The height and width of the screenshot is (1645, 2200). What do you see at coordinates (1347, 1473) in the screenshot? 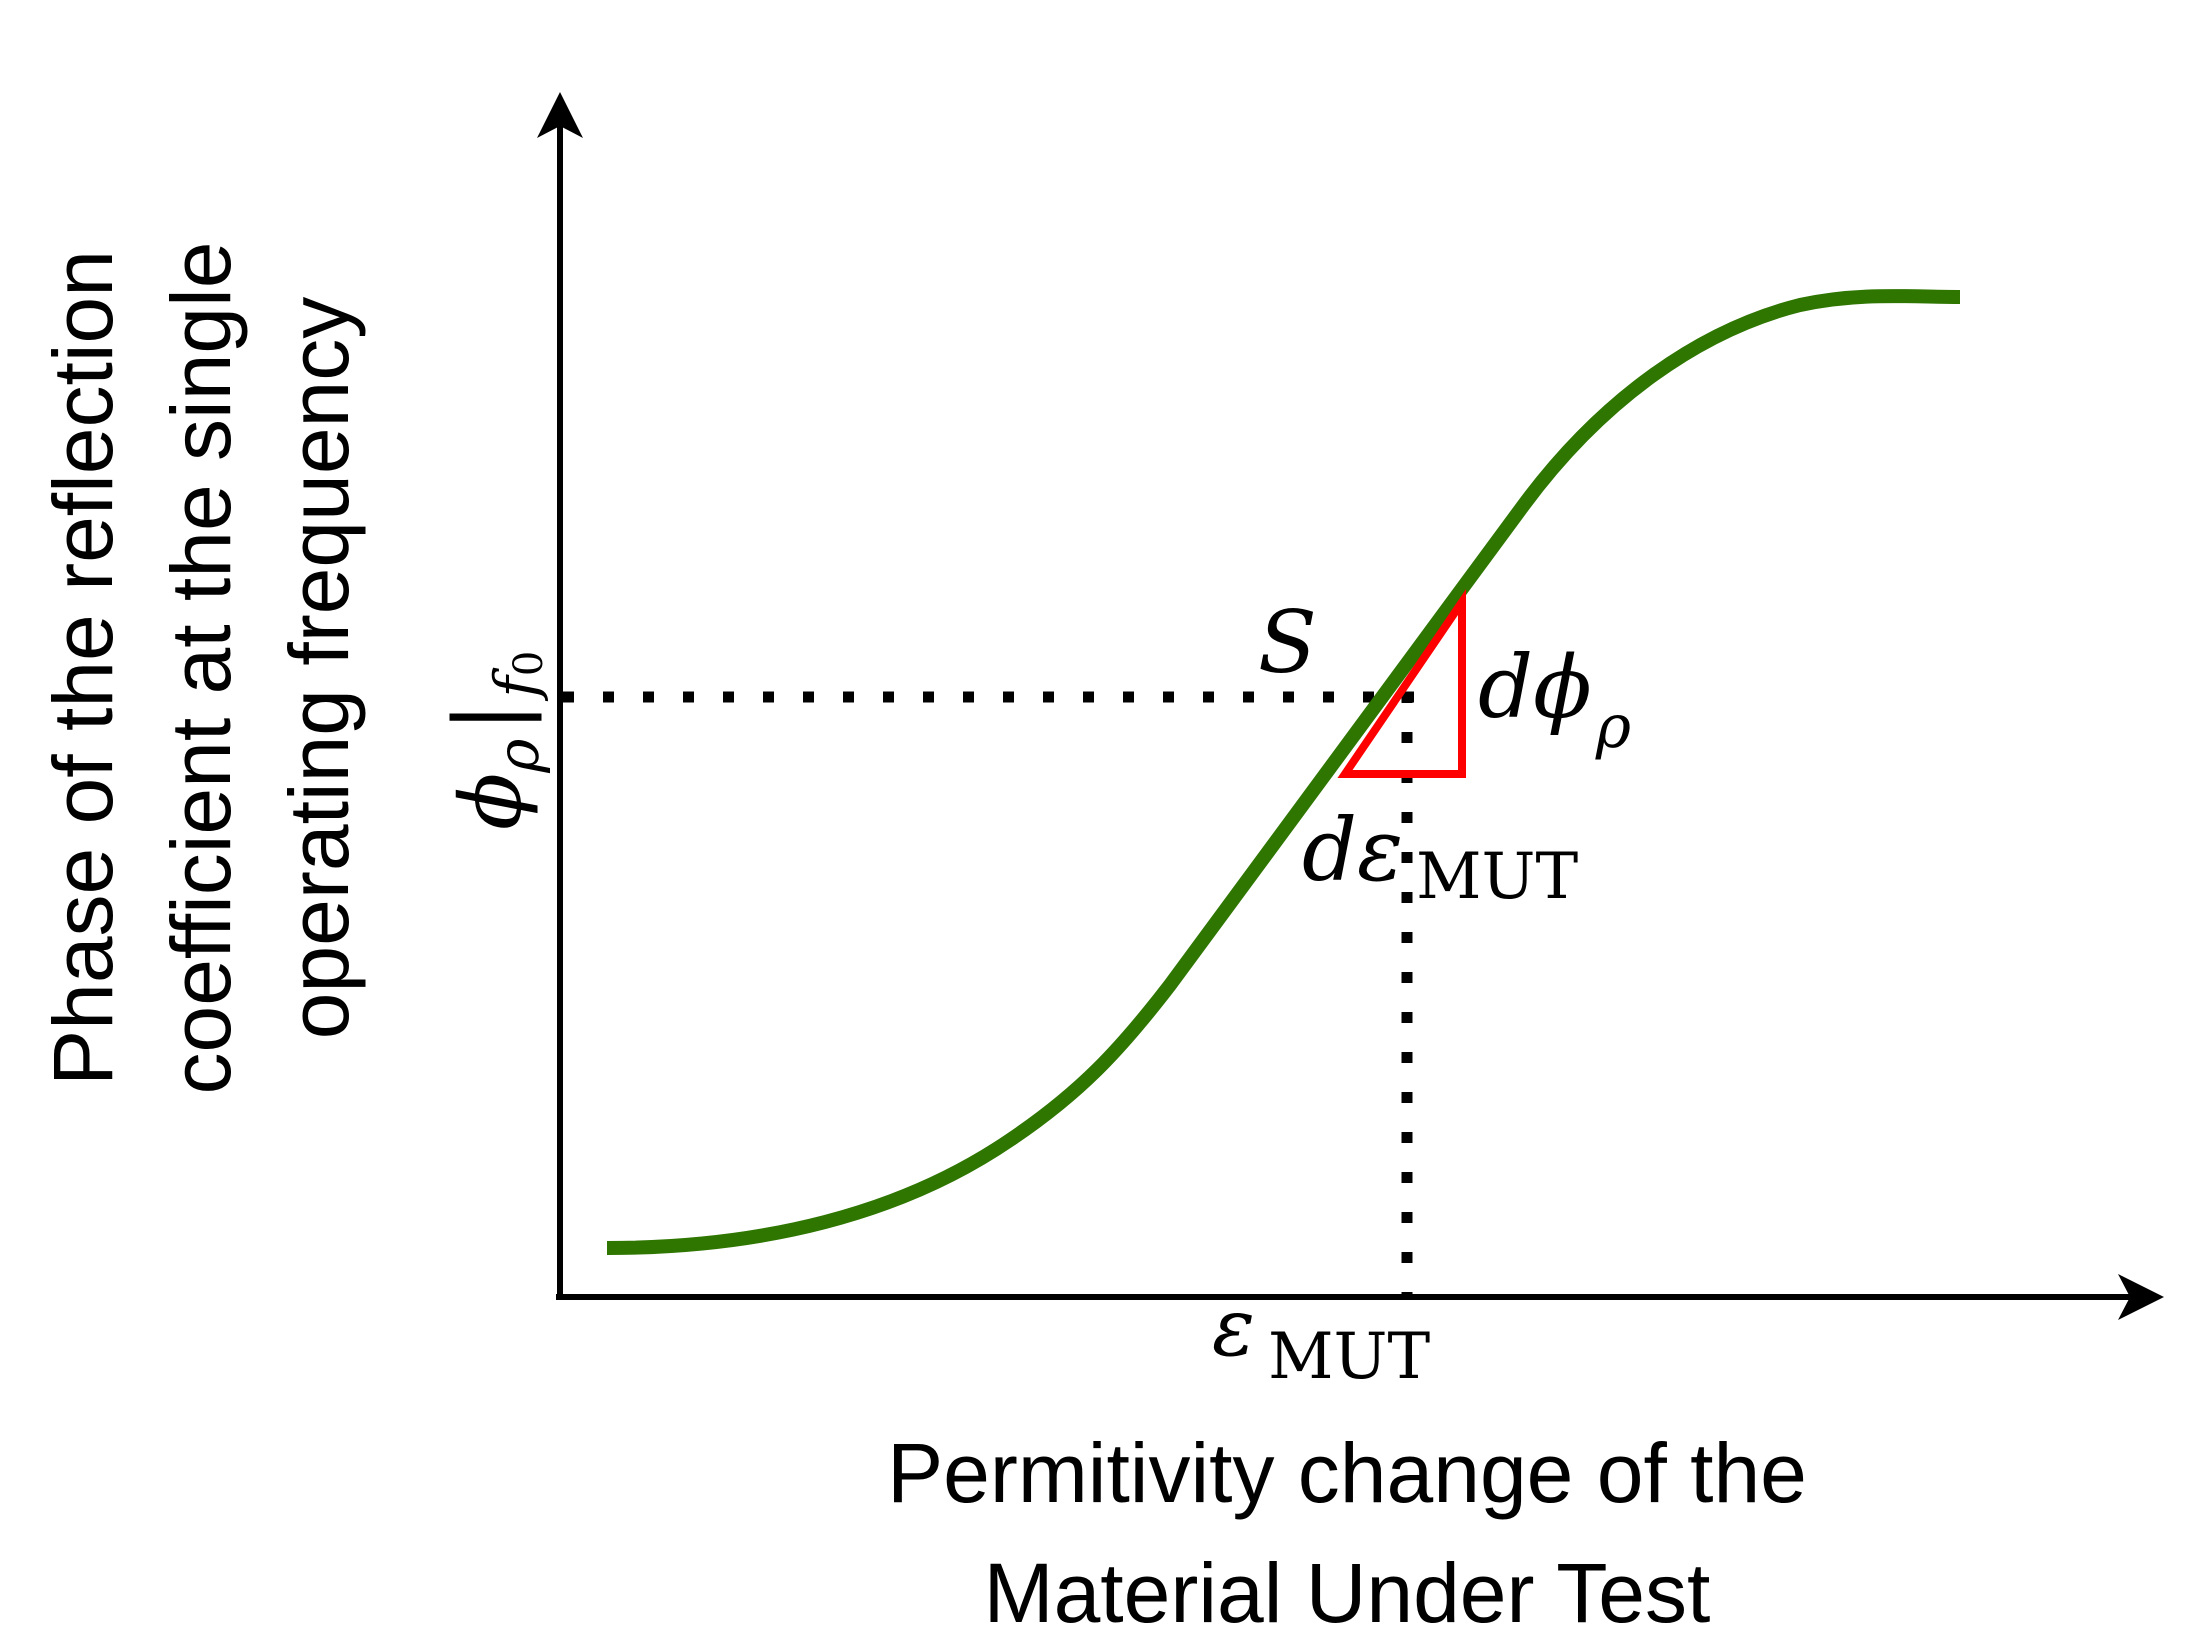
I see `x-axis-title-line-1: Permitivity change of the` at bounding box center [1347, 1473].